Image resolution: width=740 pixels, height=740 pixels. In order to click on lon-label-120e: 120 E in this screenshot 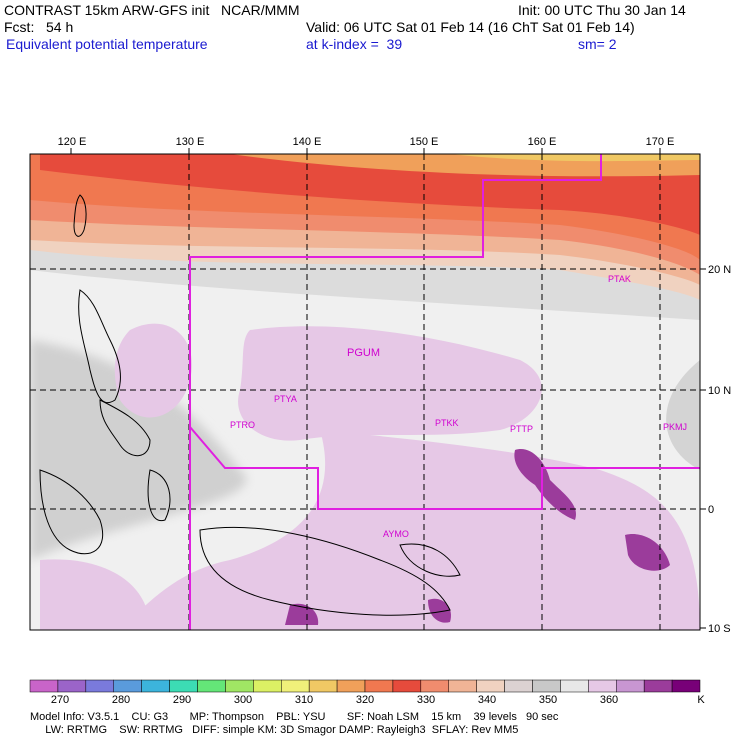, I will do `click(72, 142)`.